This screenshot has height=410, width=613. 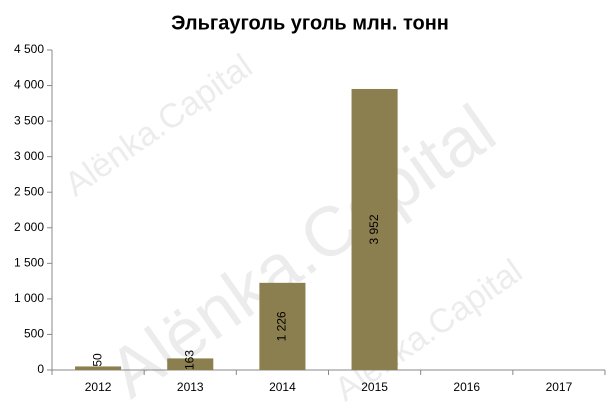 What do you see at coordinates (189, 360) in the screenshot?
I see `data-label: 163` at bounding box center [189, 360].